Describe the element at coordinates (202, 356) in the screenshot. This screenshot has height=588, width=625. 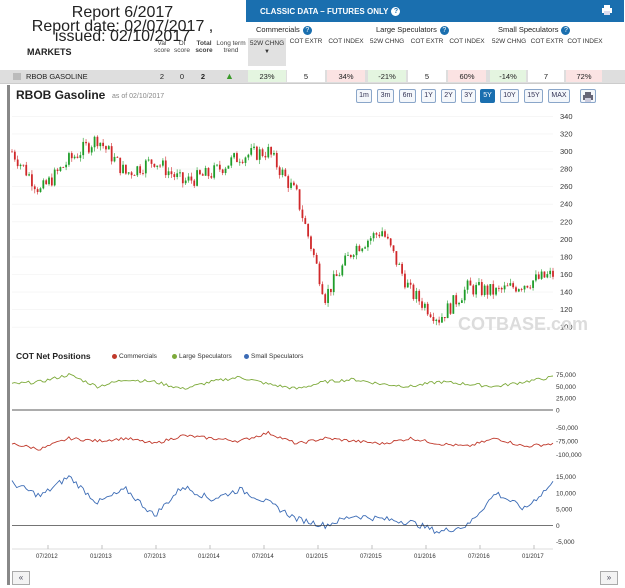
I see `legend-large-speculators: Large Speculators` at that location.